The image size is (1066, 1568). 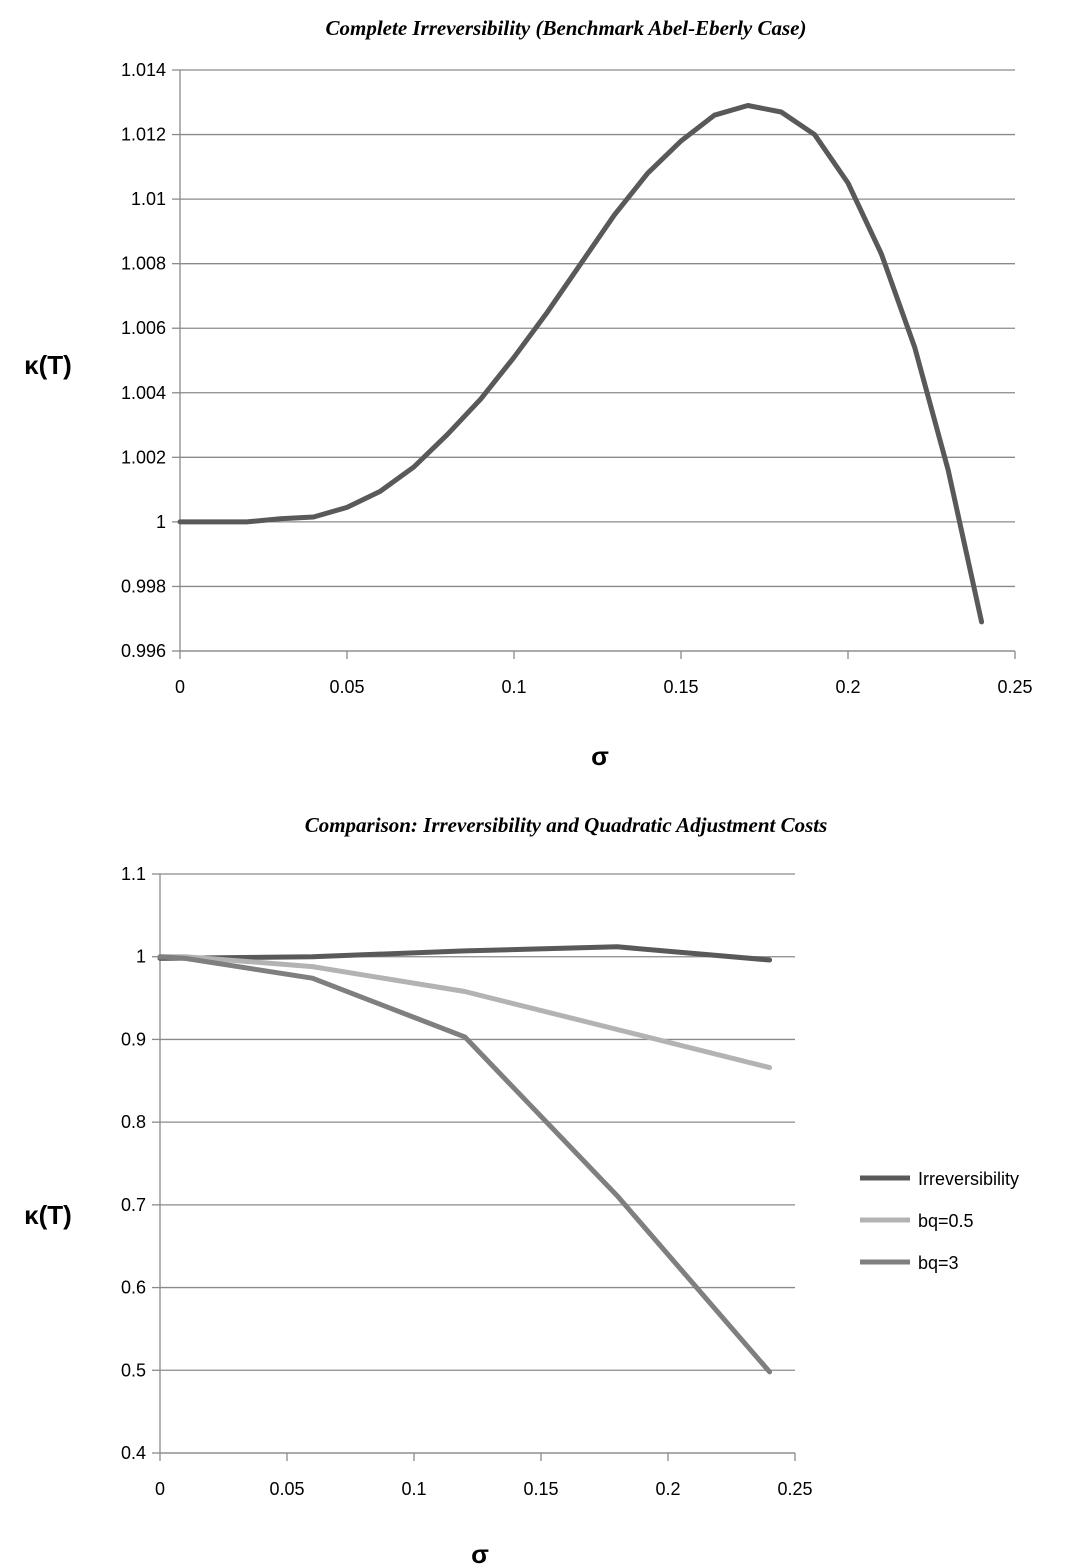 What do you see at coordinates (465, 953) in the screenshot?
I see `series-line-irreversibility` at bounding box center [465, 953].